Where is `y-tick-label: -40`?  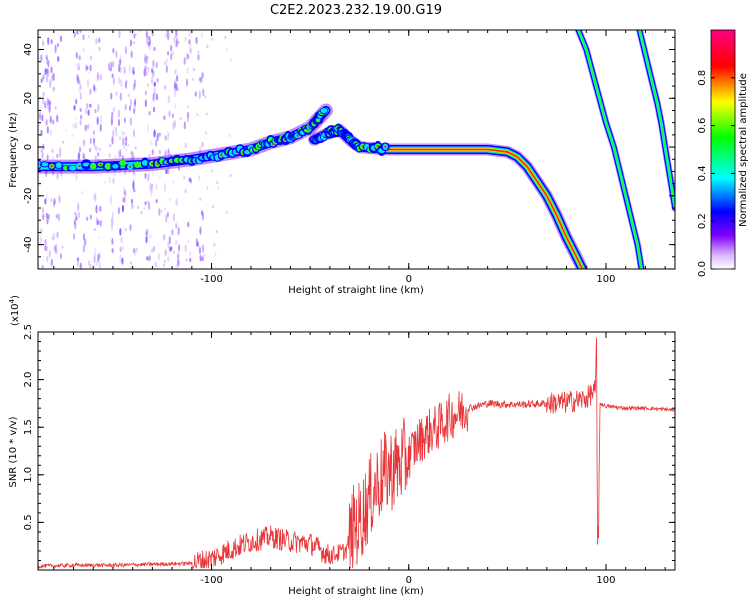 y-tick-label: -40 is located at coordinates (28, 244).